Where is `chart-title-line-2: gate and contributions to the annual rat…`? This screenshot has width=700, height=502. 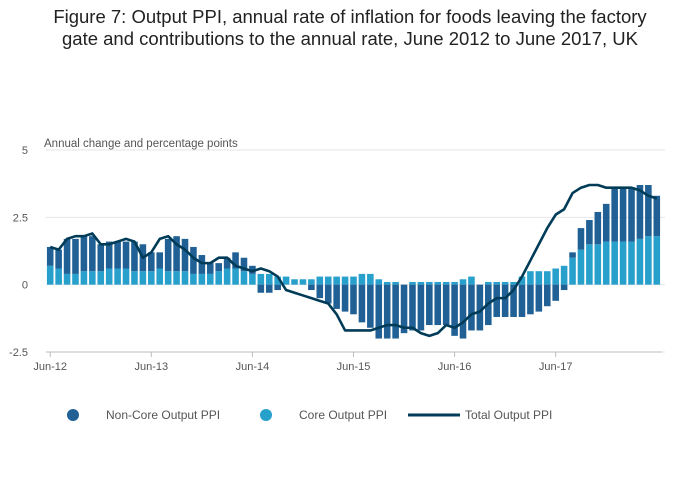 chart-title-line-2: gate and contributions to the annual rat… is located at coordinates (350, 38).